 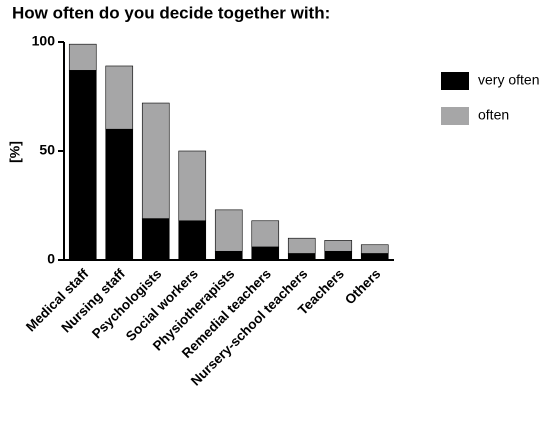 What do you see at coordinates (51, 259) in the screenshot?
I see `y-tick-label: 0` at bounding box center [51, 259].